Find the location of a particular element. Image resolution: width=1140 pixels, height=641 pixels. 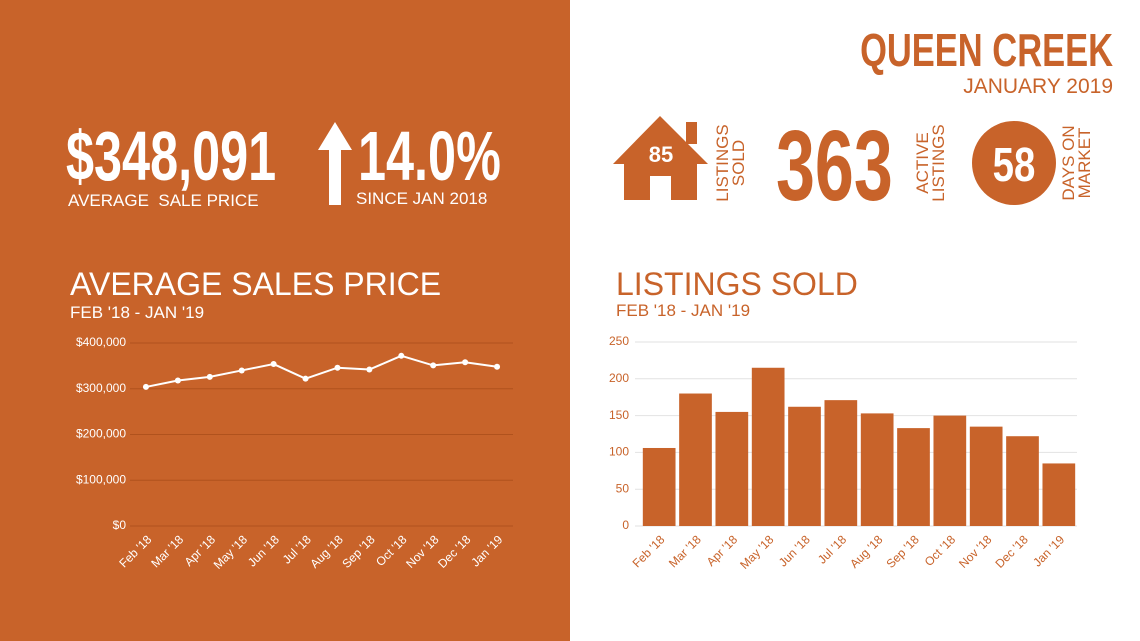

price-value: $348,091 is located at coordinates (171, 156).